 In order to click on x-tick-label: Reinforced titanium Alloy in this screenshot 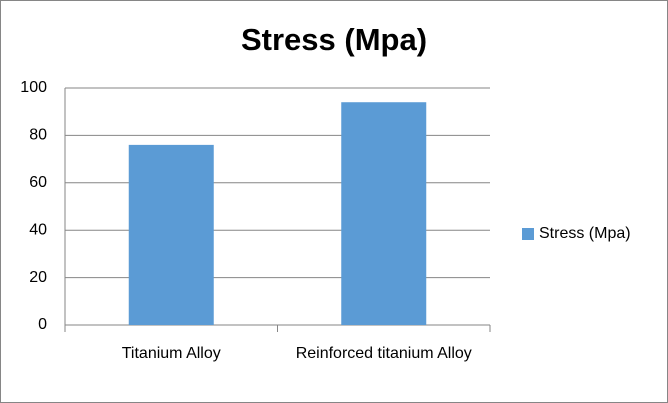, I will do `click(383, 353)`.